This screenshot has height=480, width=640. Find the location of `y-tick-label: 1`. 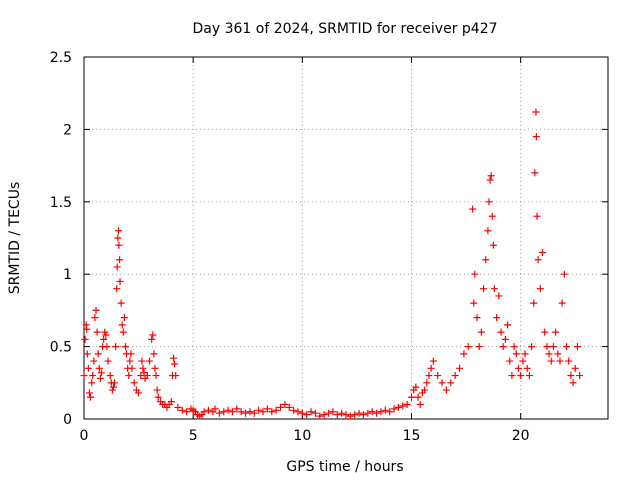

y-tick-label: 1 is located at coordinates (67, 275).